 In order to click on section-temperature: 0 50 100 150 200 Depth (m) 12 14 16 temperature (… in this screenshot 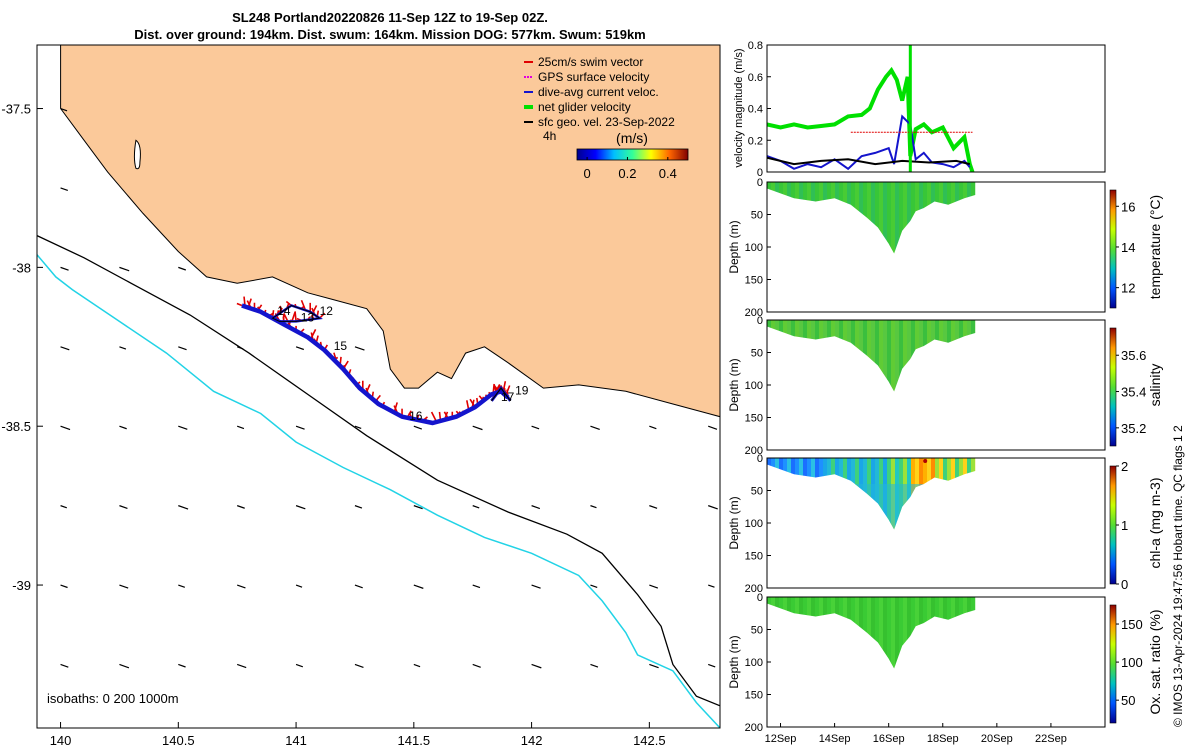, I will do `click(945, 248)`.